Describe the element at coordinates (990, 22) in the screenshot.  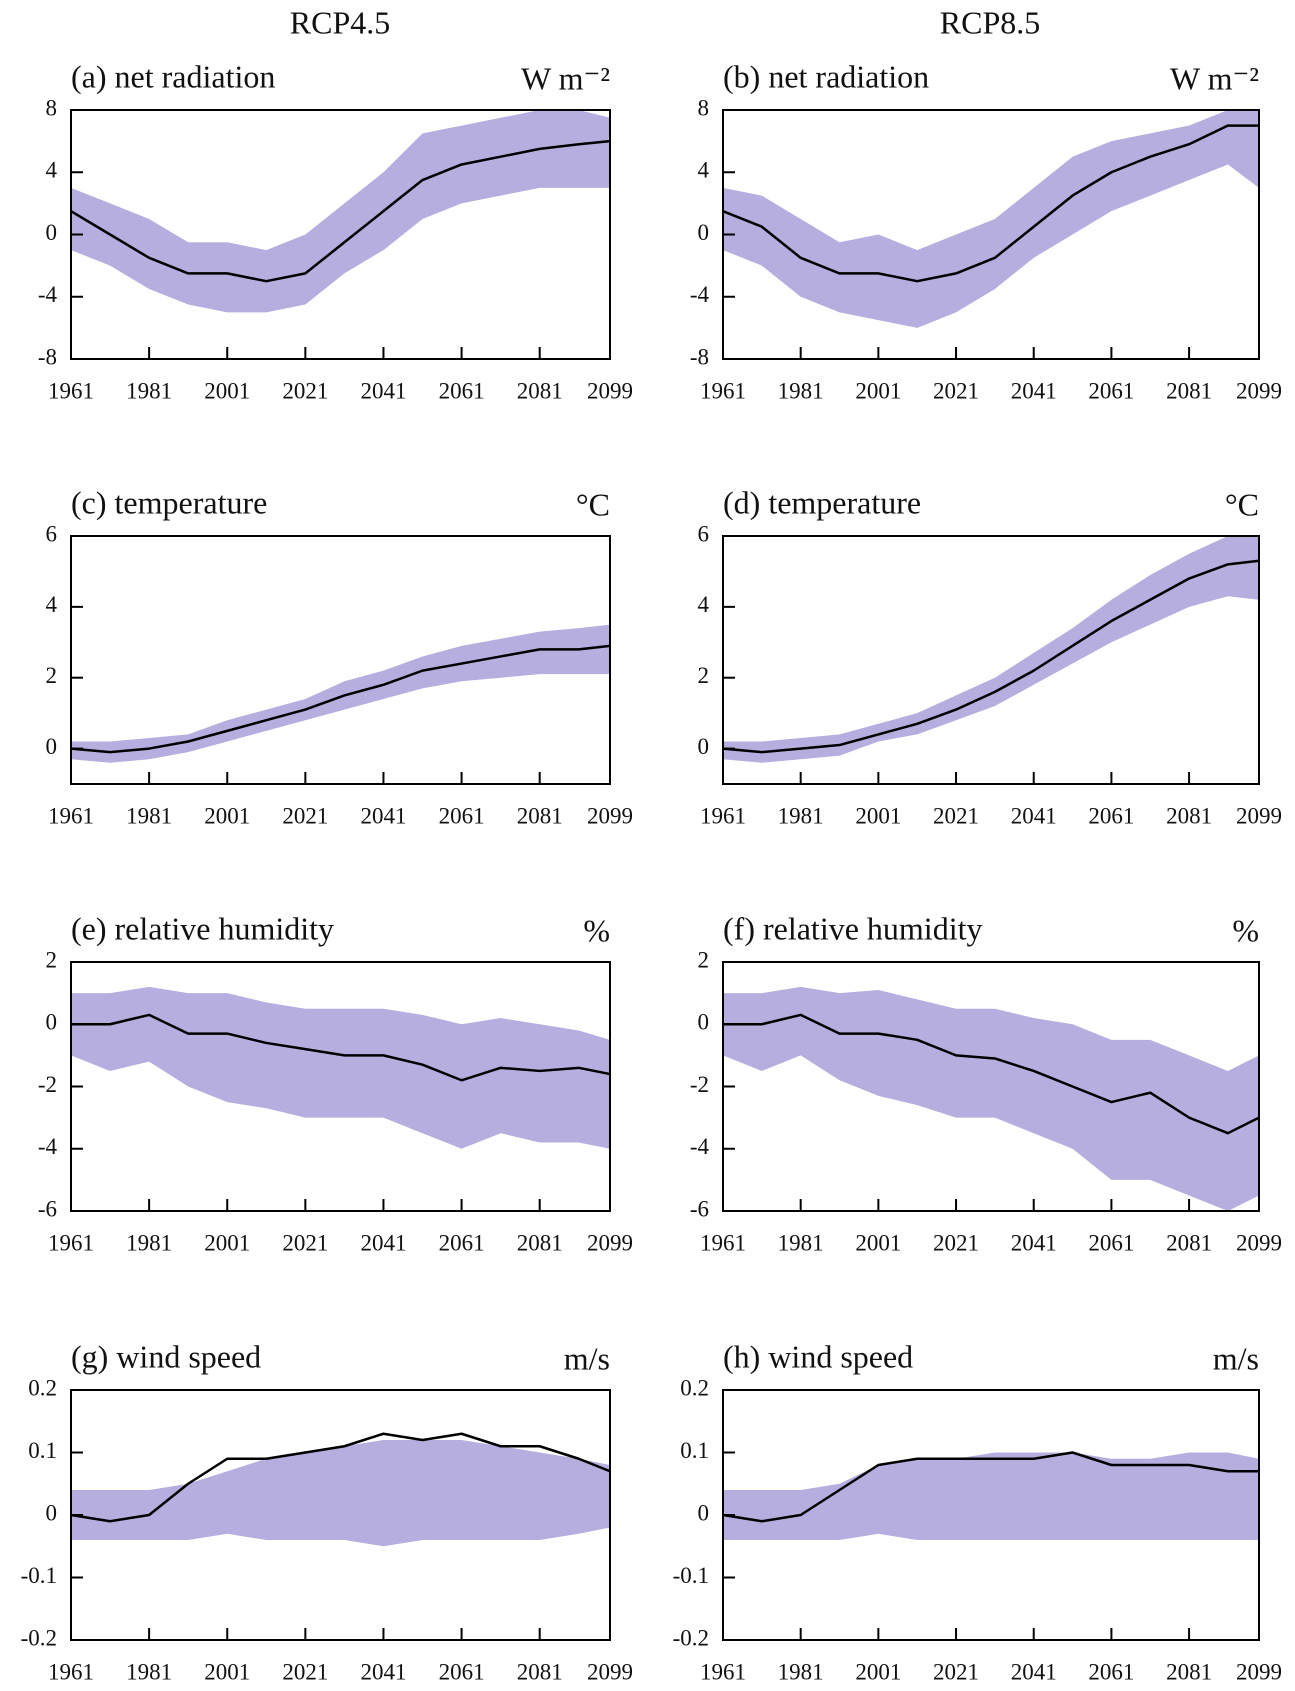
I see `column-title: RCP8.5` at that location.